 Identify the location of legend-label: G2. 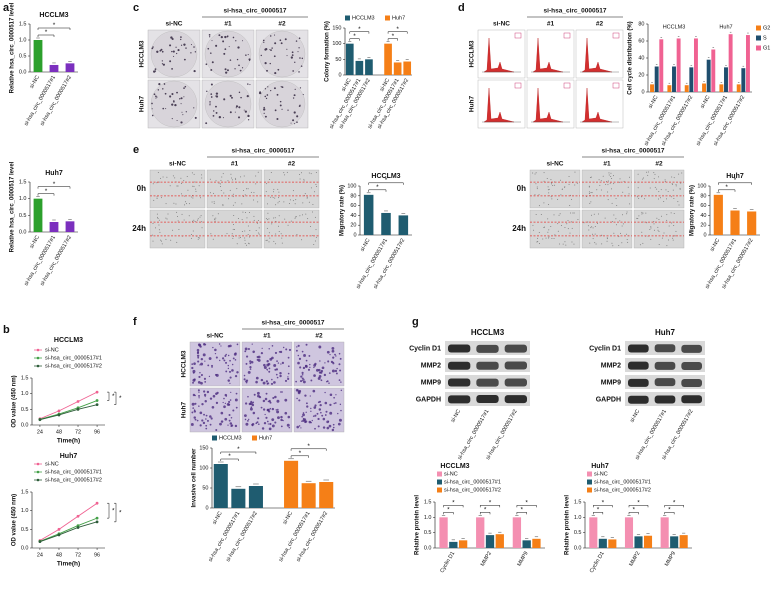
(766, 28).